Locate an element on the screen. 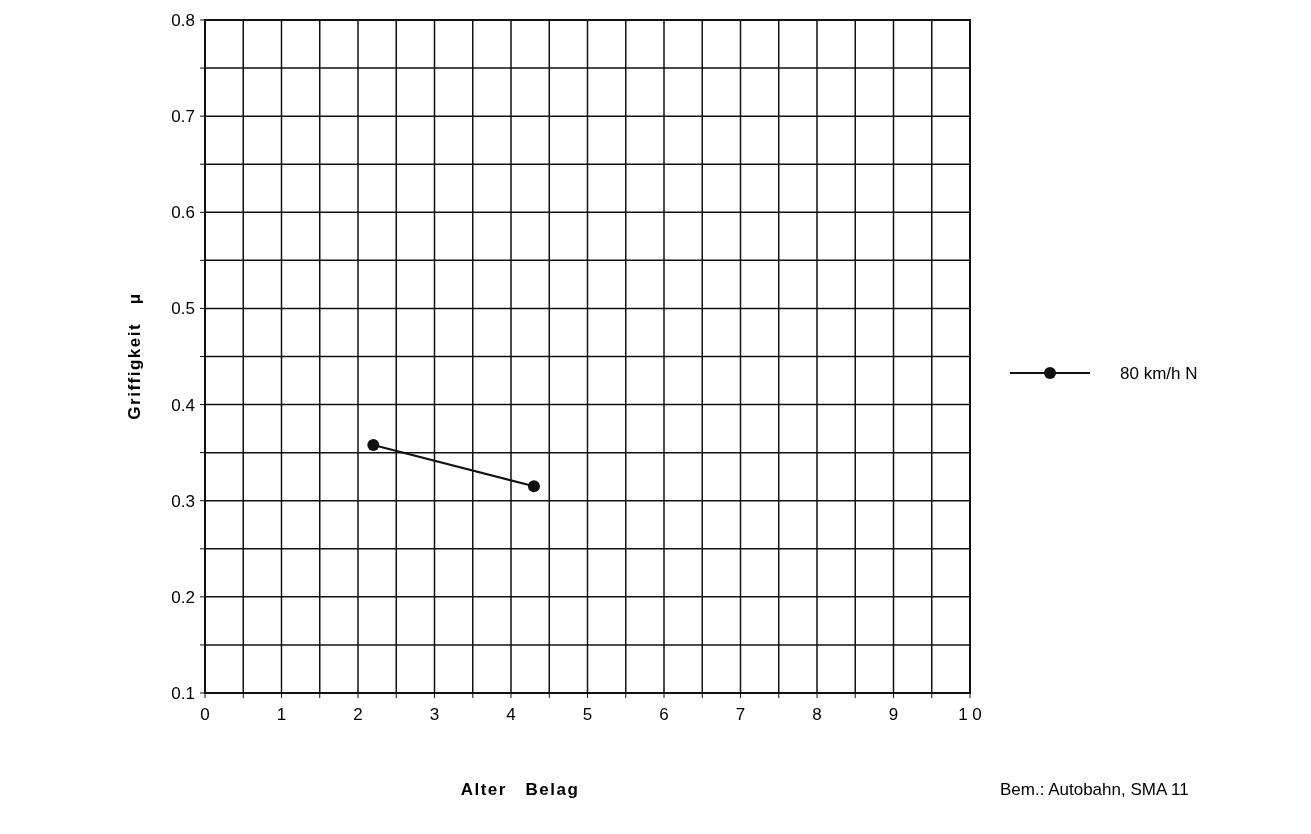 The image size is (1311, 834). x-axis-title: Alter Belag is located at coordinates (520, 789).